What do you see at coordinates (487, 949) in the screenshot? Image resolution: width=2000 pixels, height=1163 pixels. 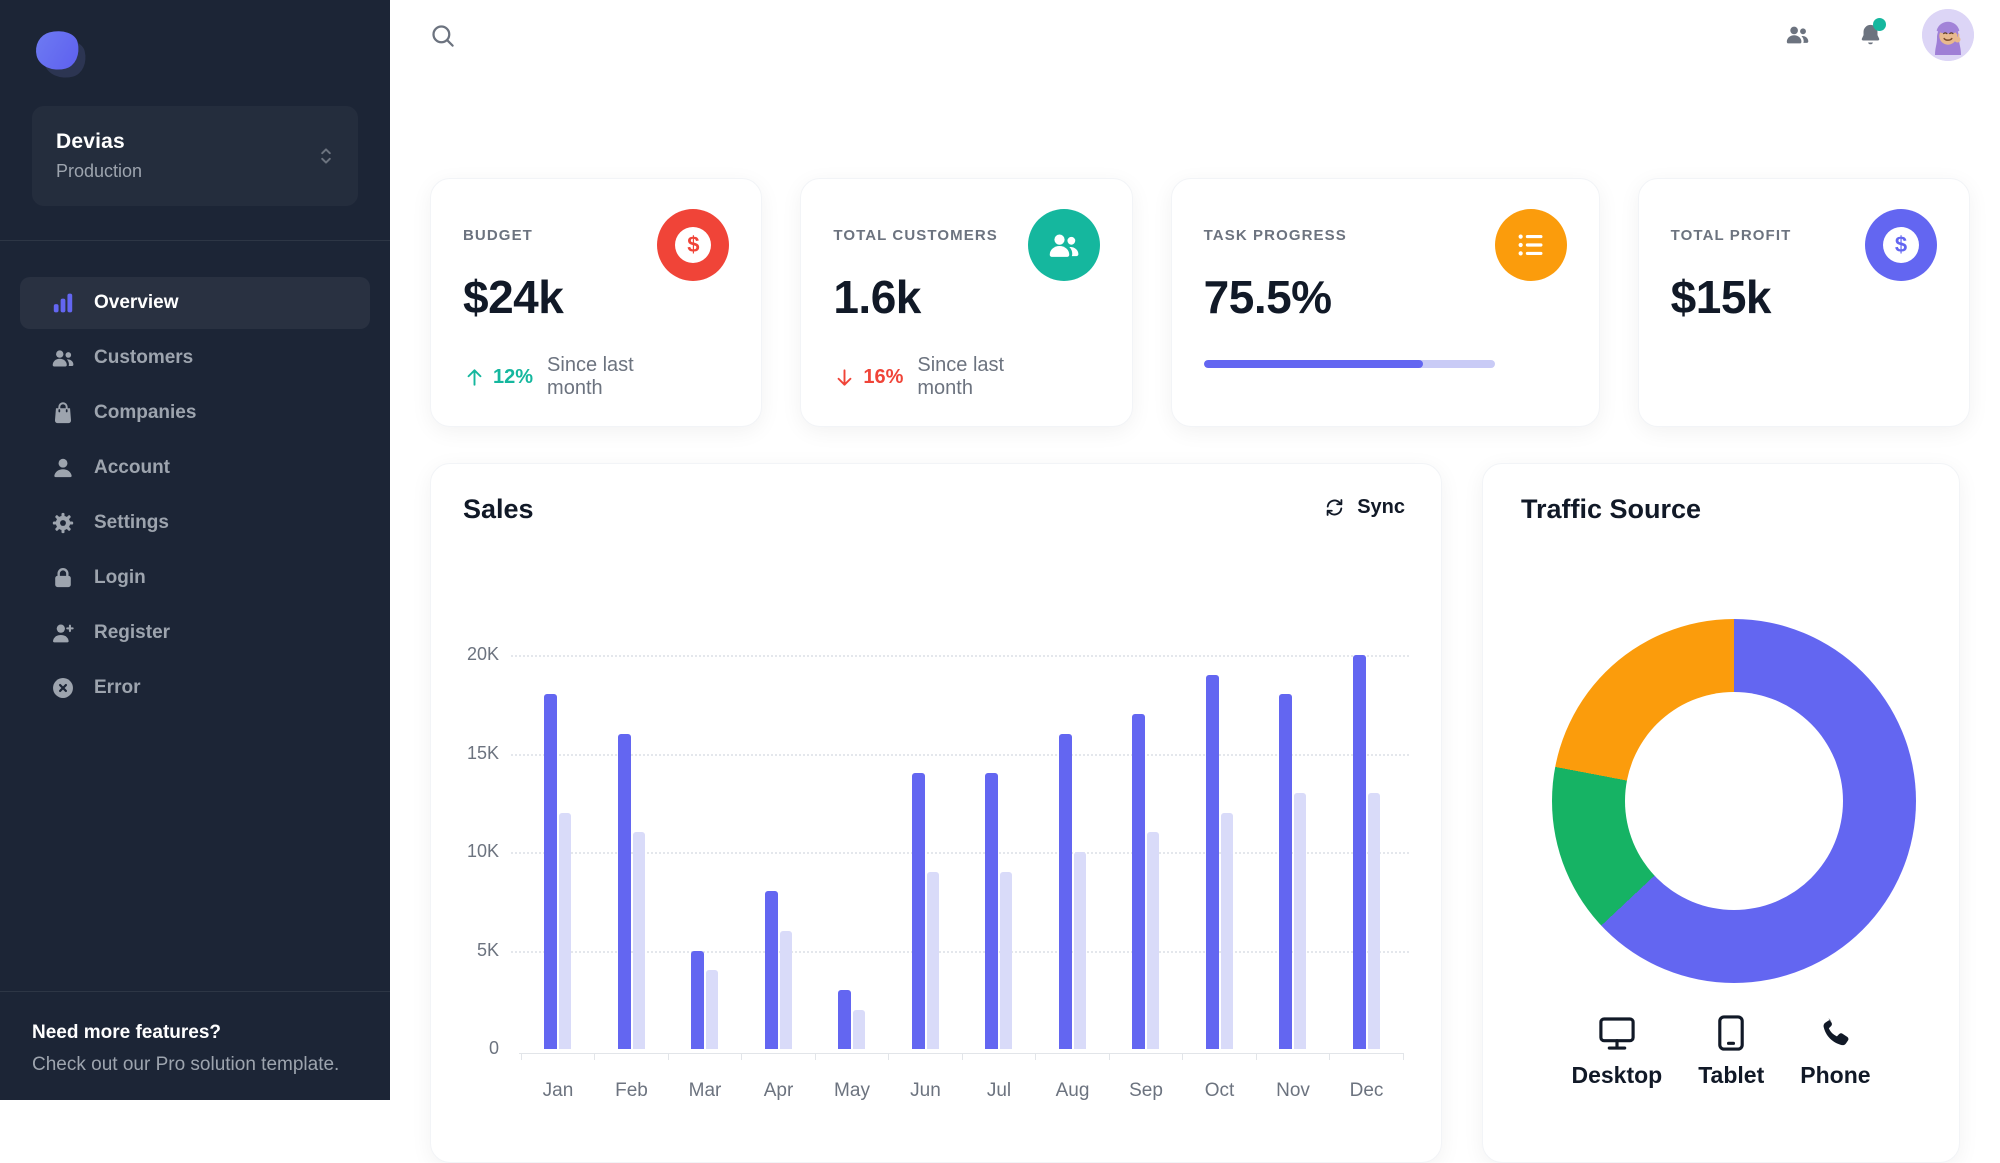 I see `y-axis-label: 5K` at bounding box center [487, 949].